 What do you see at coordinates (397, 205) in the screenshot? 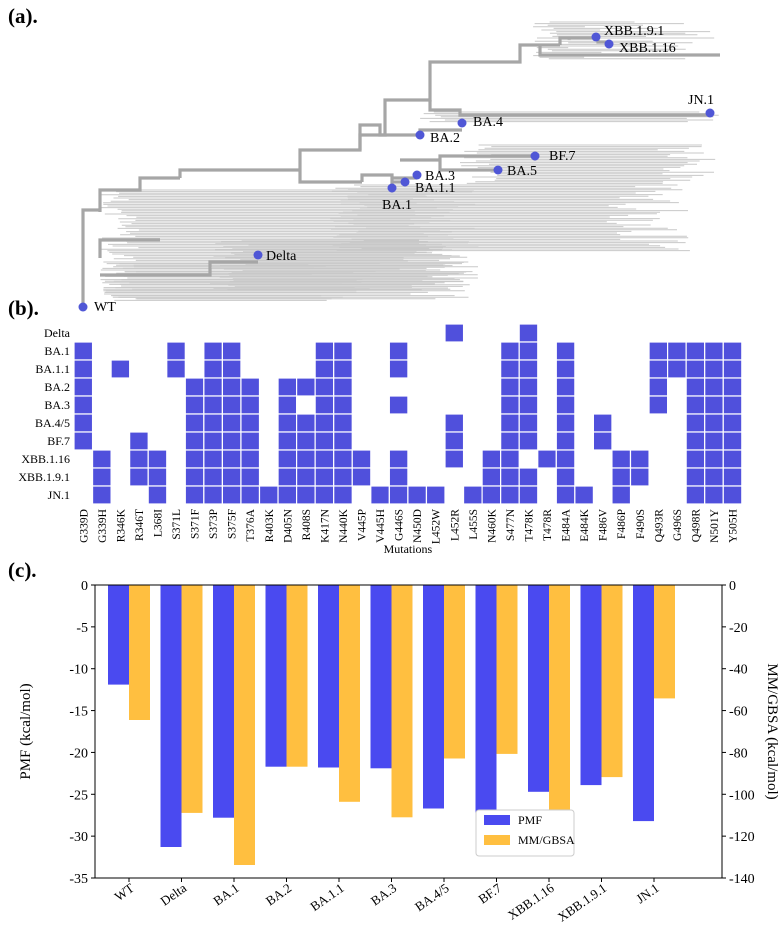
I see `tree-node-label: BA.1` at bounding box center [397, 205].